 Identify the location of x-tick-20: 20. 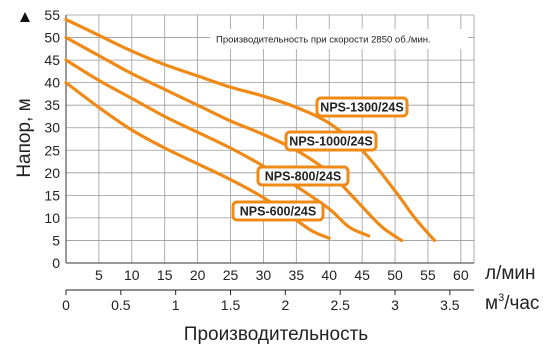
(198, 275).